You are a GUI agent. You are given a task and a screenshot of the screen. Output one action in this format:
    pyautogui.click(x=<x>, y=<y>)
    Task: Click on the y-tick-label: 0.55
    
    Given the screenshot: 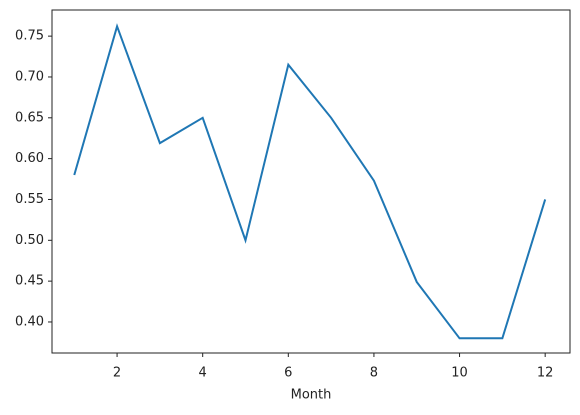 What is the action you would take?
    pyautogui.click(x=29, y=199)
    